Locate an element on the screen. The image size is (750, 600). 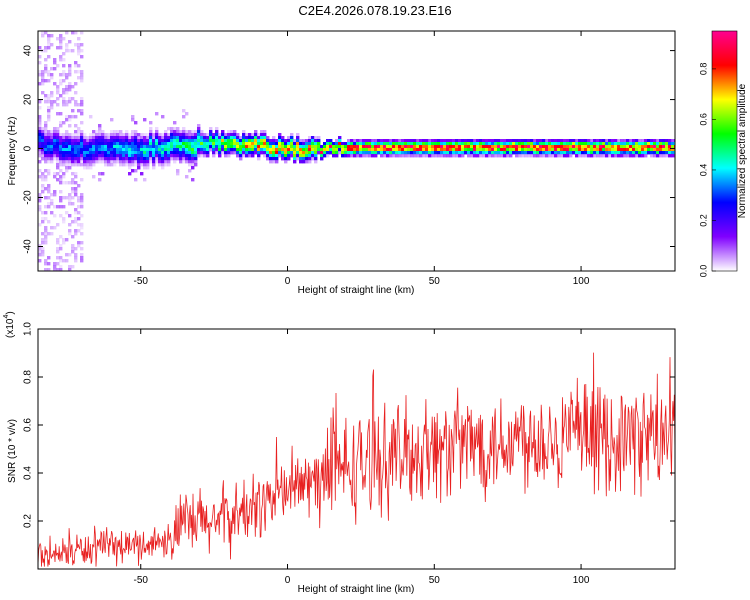
y-tick-label: 40 is located at coordinates (28, 51).